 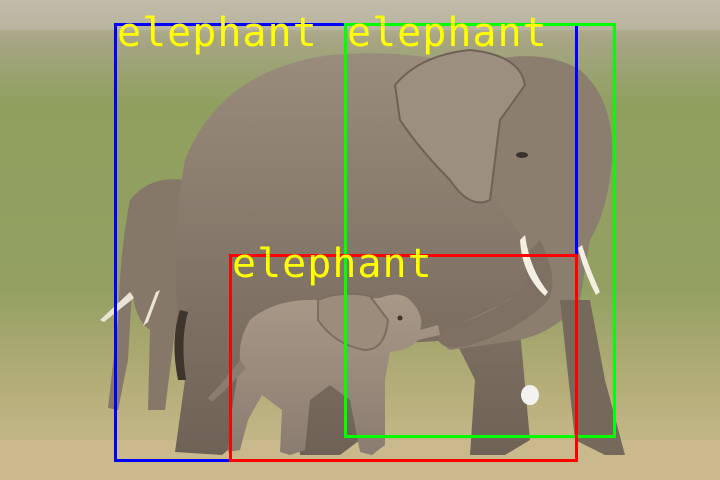 I want to click on eye, so click(x=522, y=155).